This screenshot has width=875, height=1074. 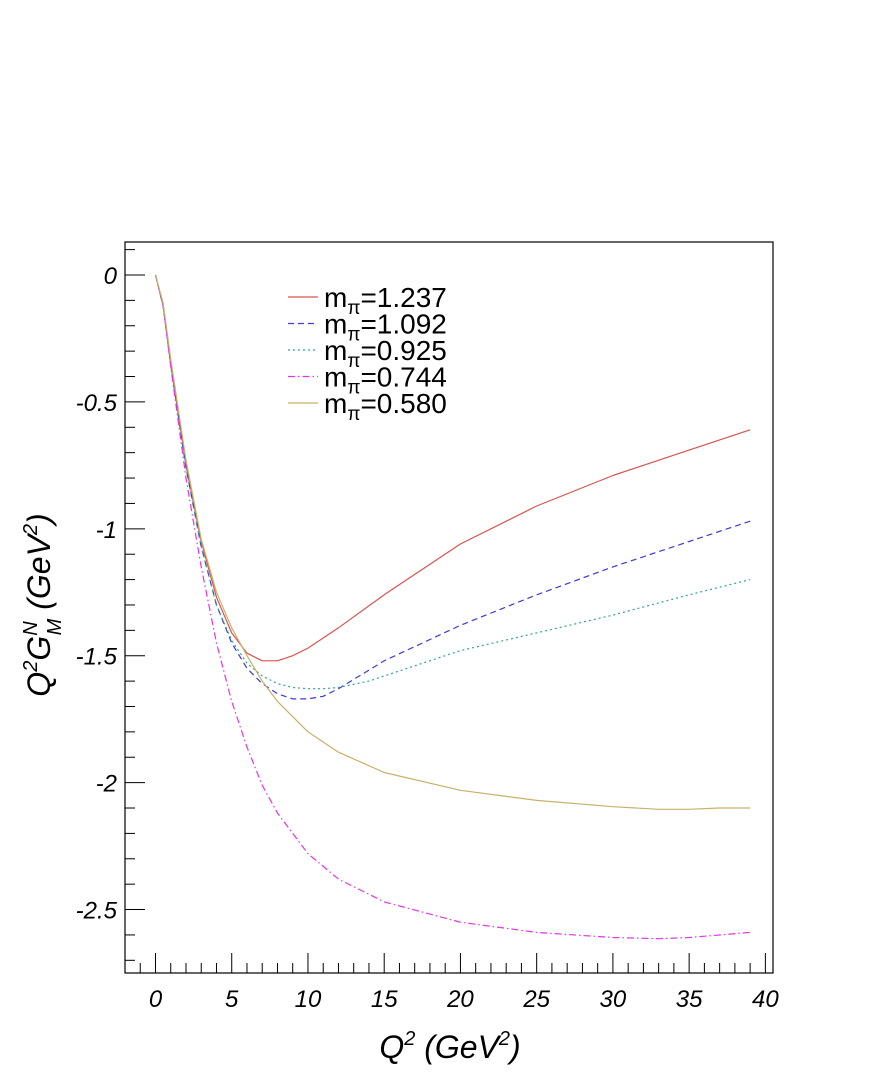 I want to click on x-tick-label: 10, so click(x=308, y=999).